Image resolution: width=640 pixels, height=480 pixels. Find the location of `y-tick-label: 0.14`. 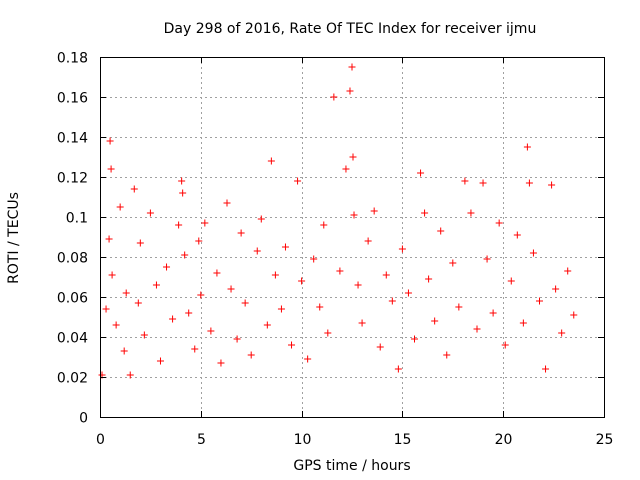

y-tick-label: 0.14 is located at coordinates (72, 139).